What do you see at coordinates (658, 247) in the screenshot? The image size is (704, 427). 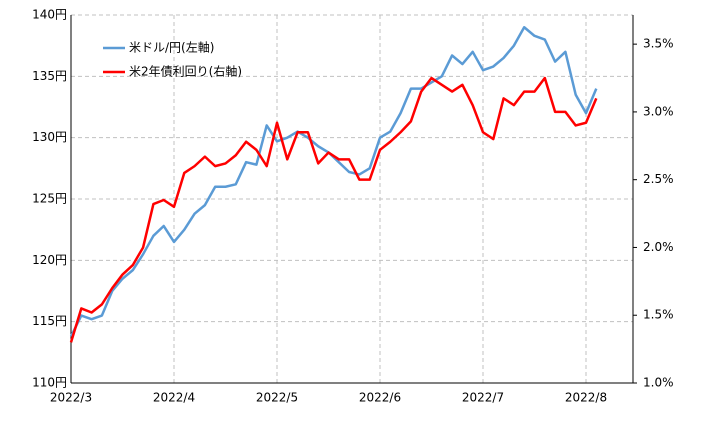 I see `y2-tick-label: 2.0%` at bounding box center [658, 247].